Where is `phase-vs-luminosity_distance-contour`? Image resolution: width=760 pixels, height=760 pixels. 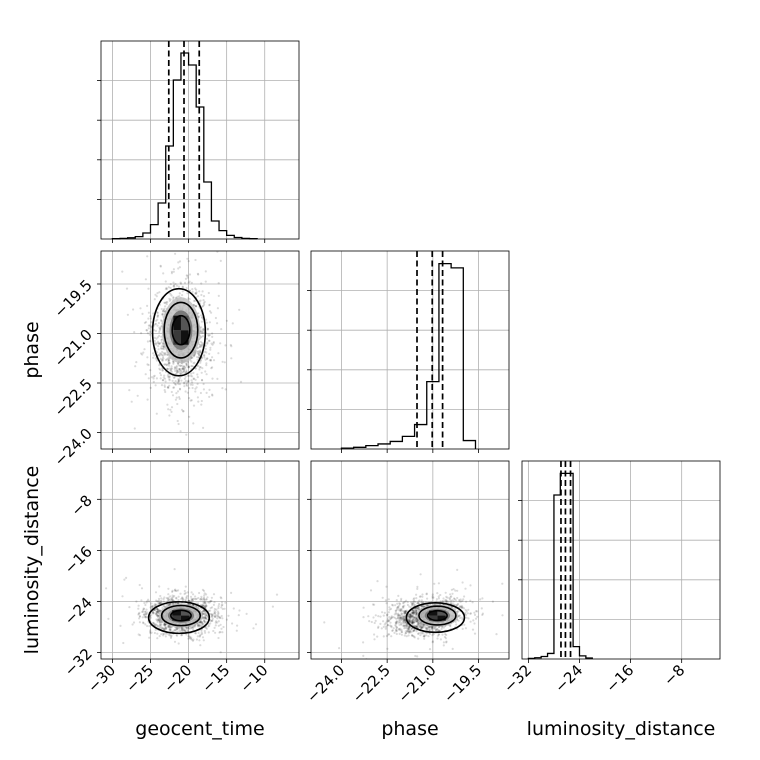 phase-vs-luminosity_distance-contour is located at coordinates (437, 615).